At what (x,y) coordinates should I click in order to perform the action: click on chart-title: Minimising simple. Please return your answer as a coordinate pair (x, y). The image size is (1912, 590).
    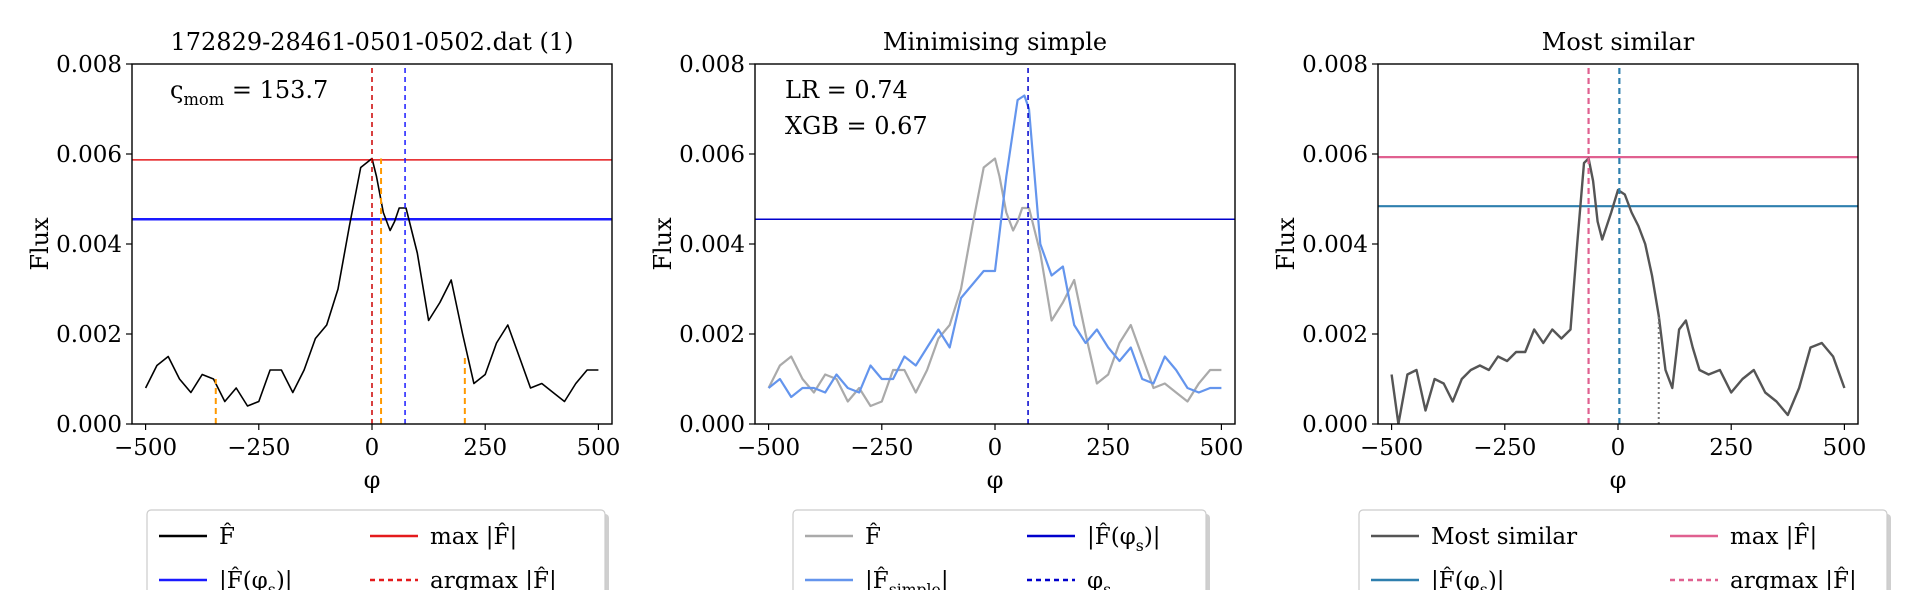
    Looking at the image, I should click on (995, 42).